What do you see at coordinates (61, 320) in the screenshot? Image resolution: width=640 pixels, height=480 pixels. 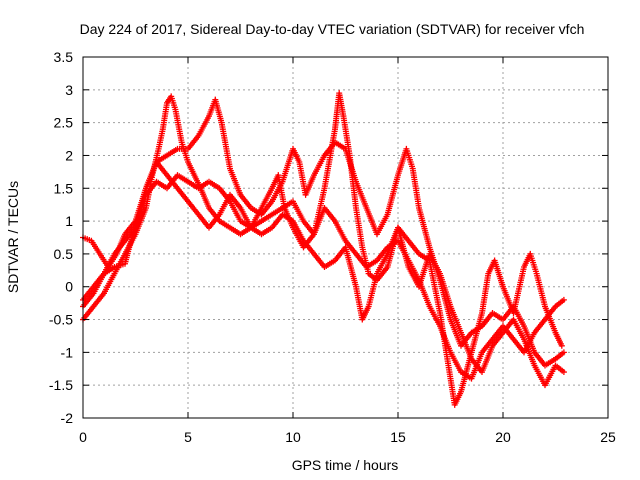 I see `y-tick-label: -0.5` at bounding box center [61, 320].